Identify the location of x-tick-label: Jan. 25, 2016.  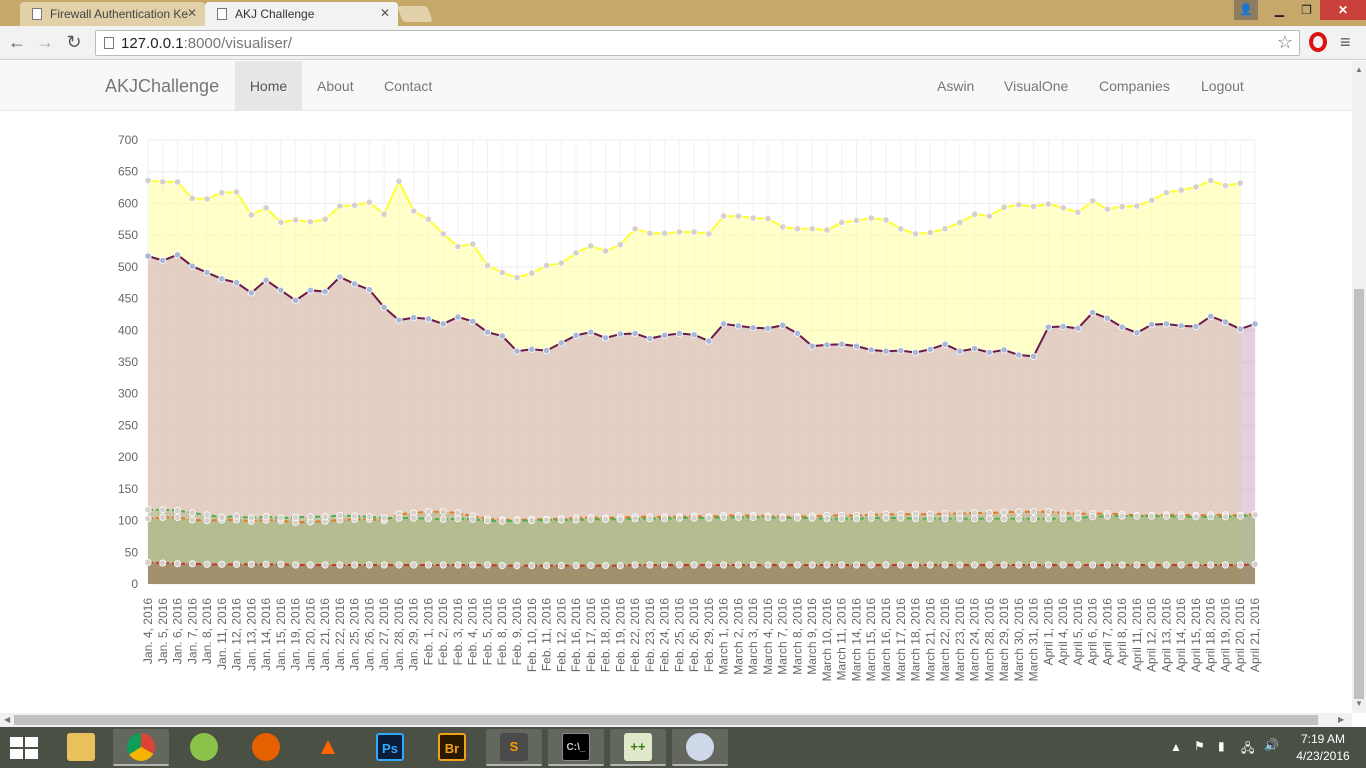
(355, 634).